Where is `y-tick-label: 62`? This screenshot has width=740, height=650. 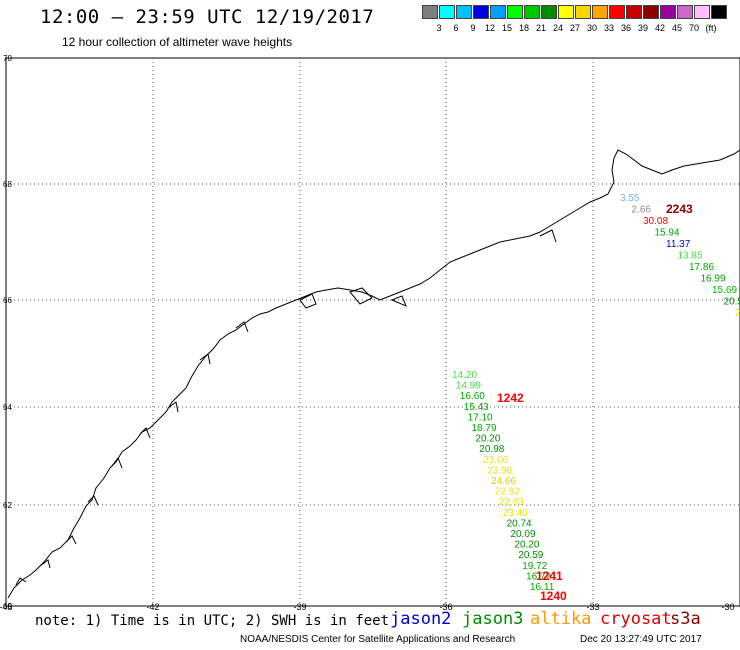 y-tick-label: 62 is located at coordinates (7, 505).